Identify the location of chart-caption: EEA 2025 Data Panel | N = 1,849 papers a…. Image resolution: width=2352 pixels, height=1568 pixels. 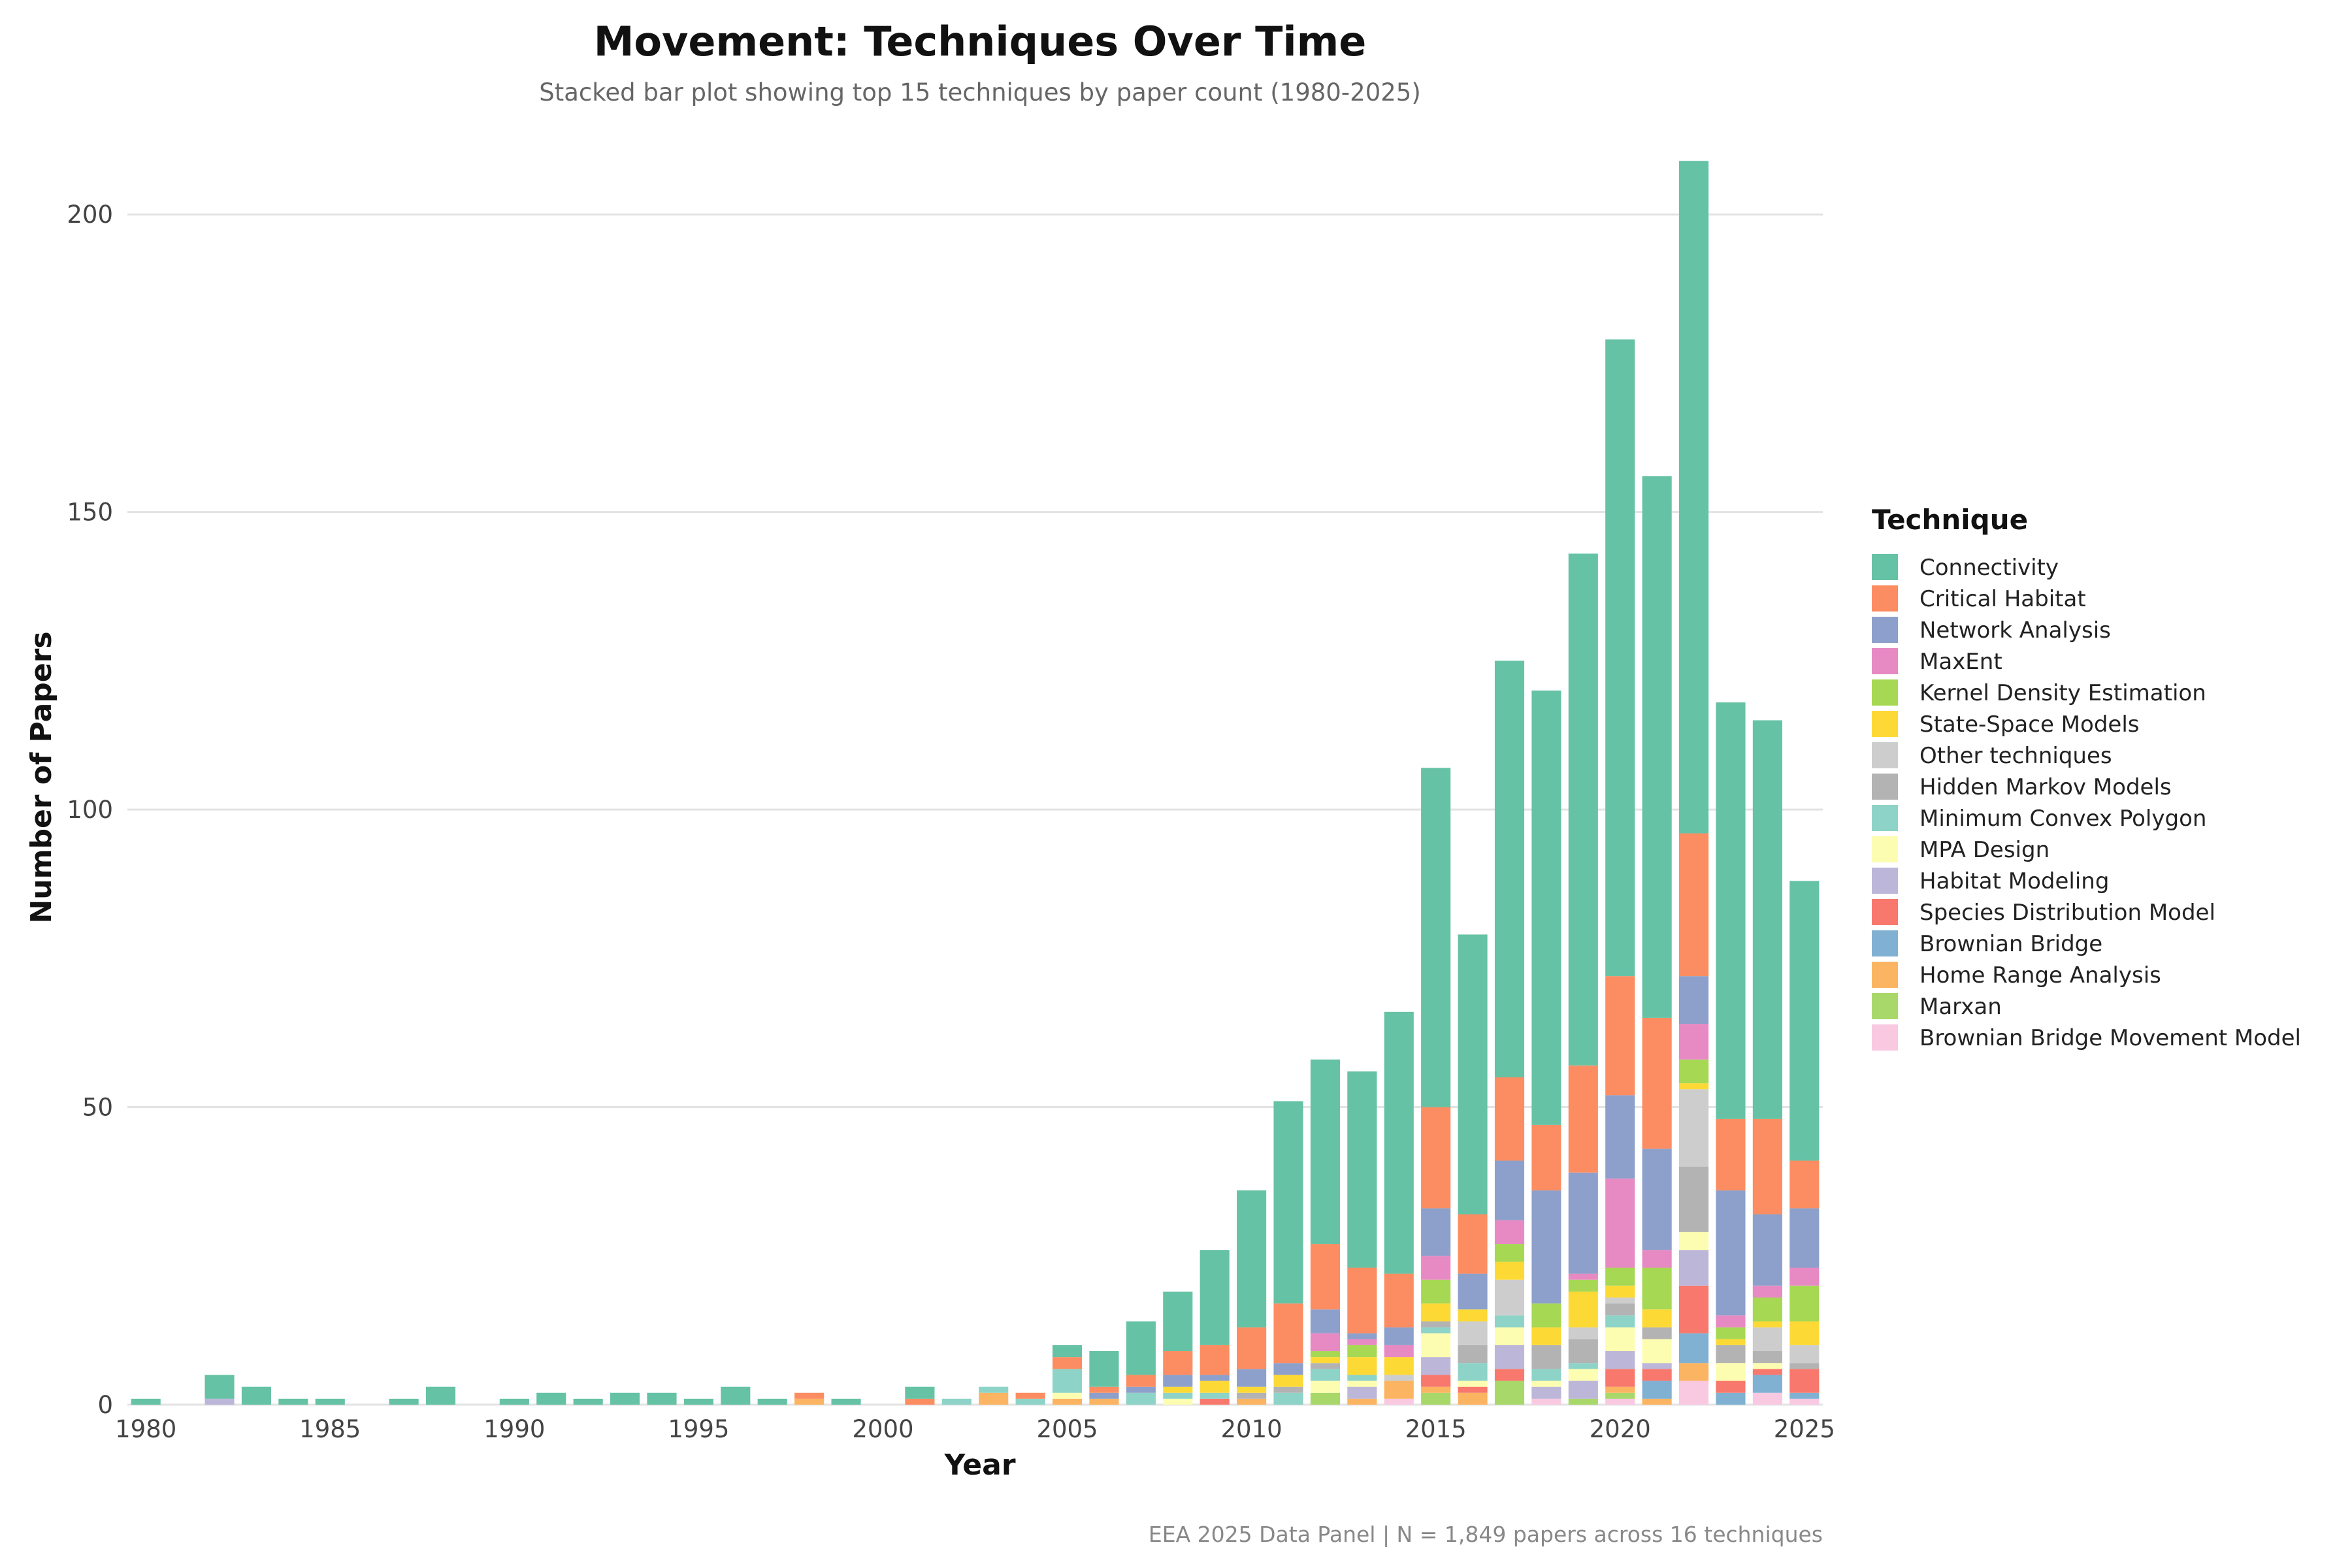
(1486, 1534).